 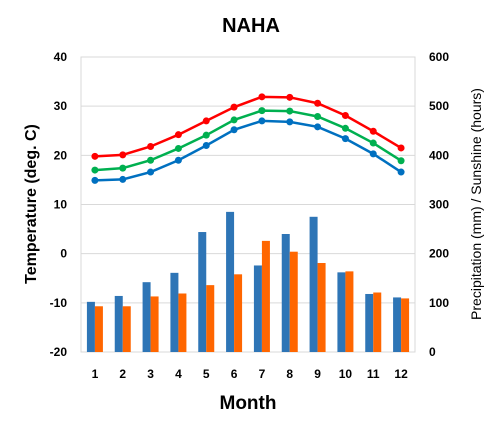 What do you see at coordinates (122, 374) in the screenshot?
I see `x-tick-label: 2` at bounding box center [122, 374].